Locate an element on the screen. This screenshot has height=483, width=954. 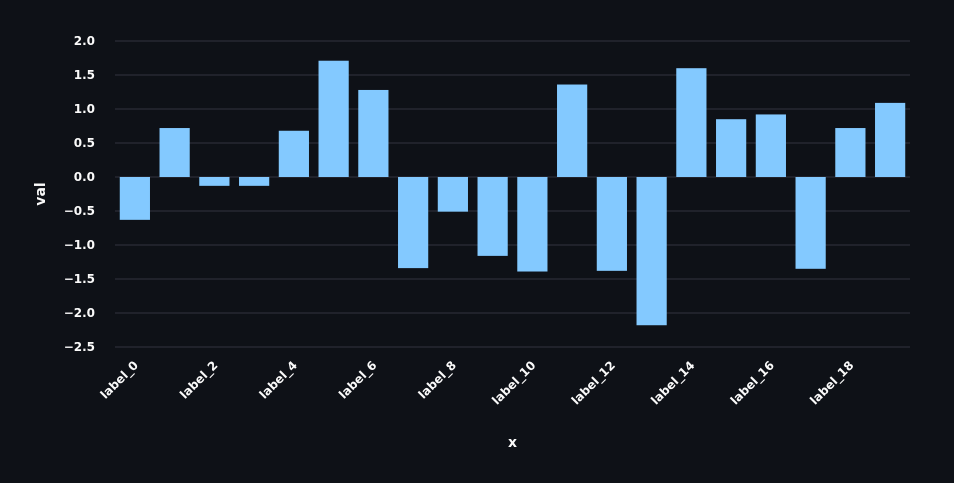
y-tick-label: −1.0 is located at coordinates (79, 245).